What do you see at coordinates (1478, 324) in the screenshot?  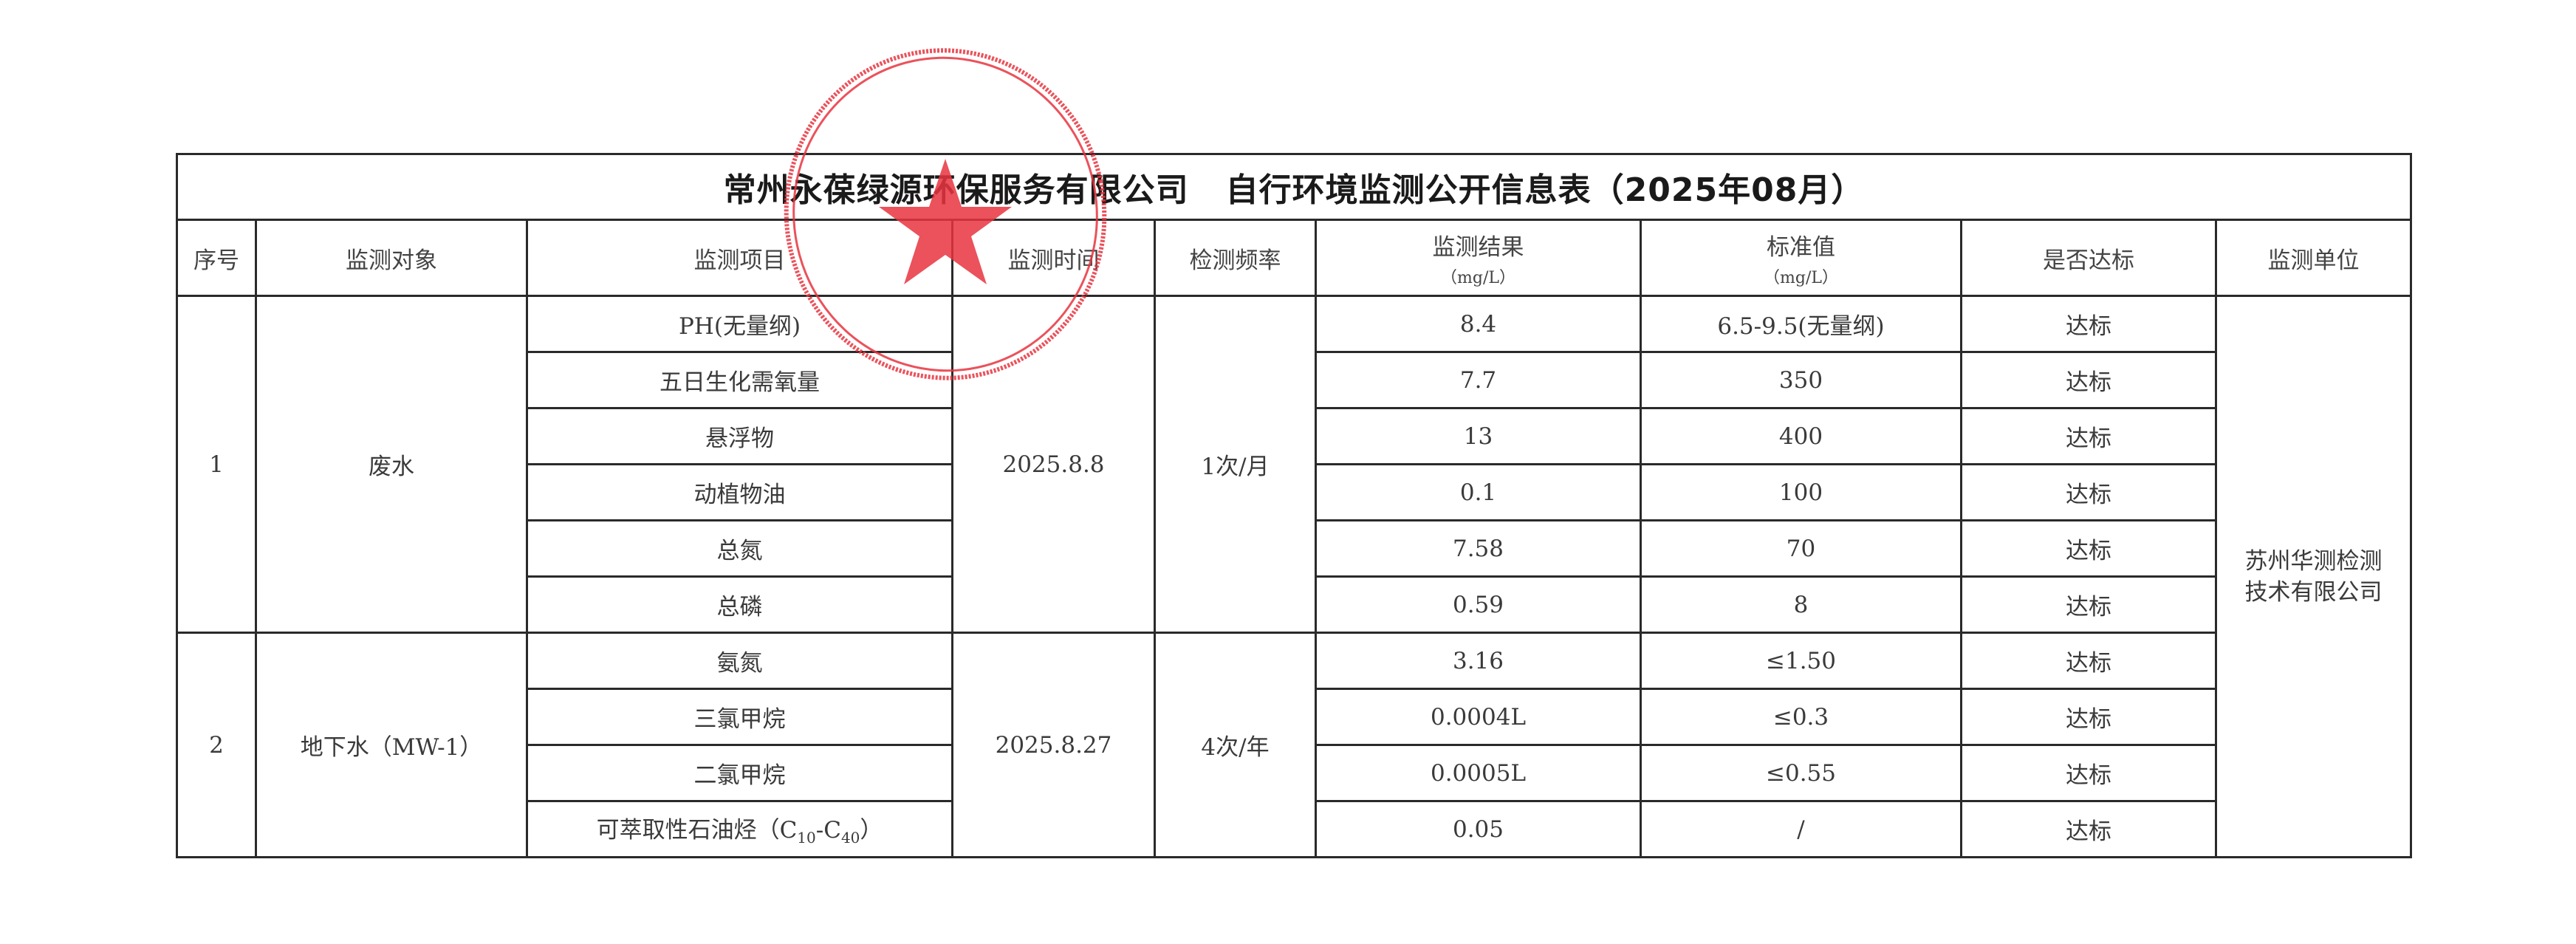 I see `cell-result: 8.4` at bounding box center [1478, 324].